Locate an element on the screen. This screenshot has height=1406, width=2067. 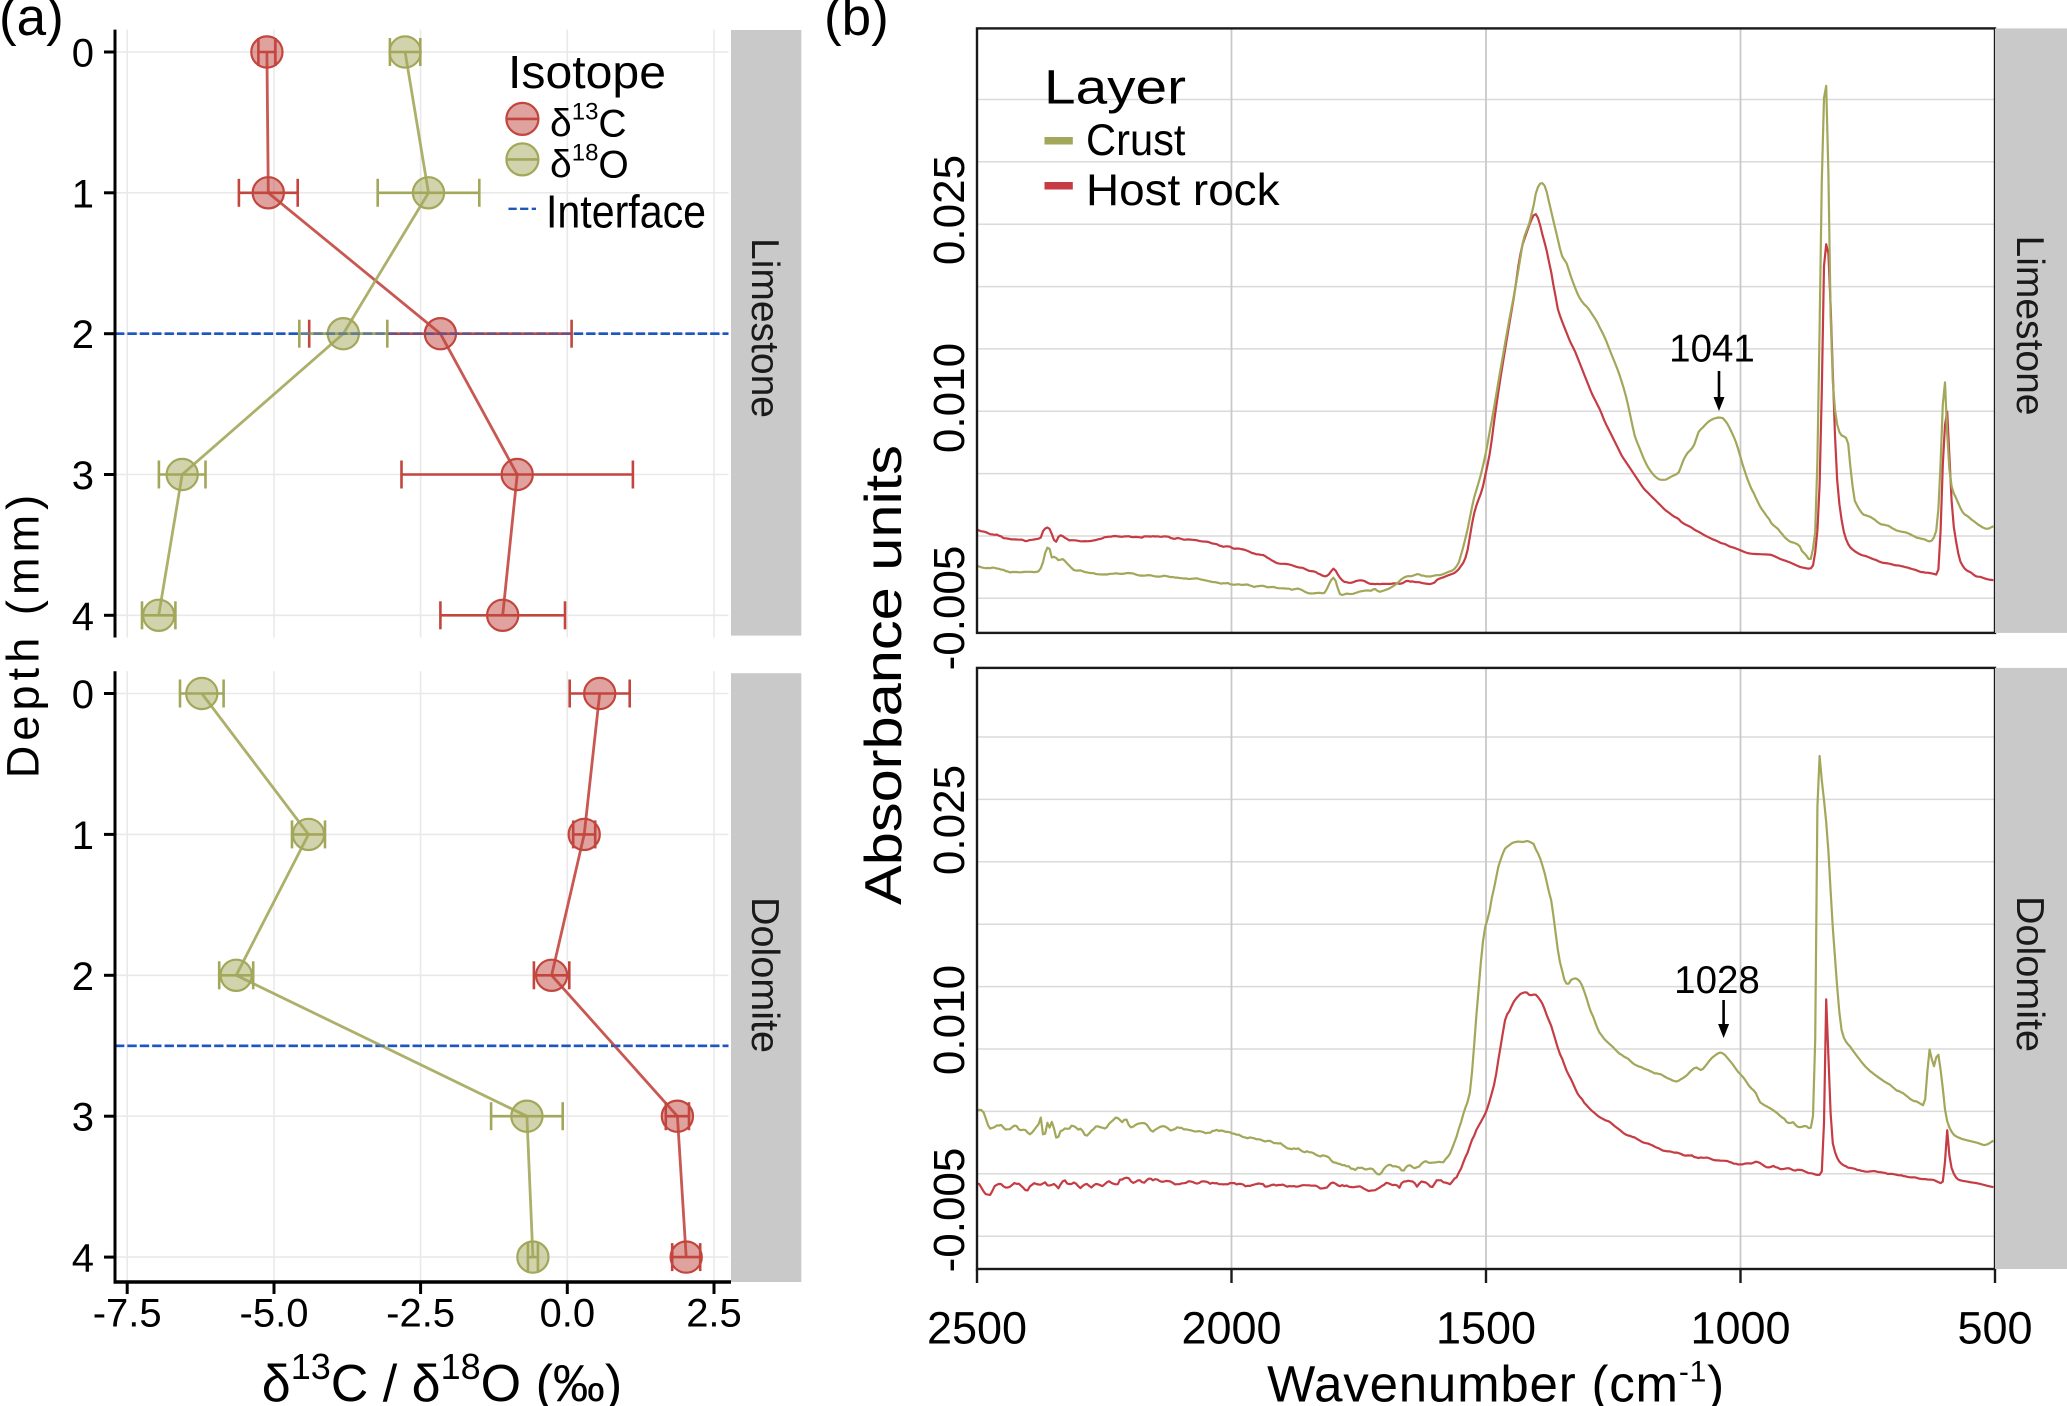
svg-text: -5.0 is located at coordinates (274, 1314).